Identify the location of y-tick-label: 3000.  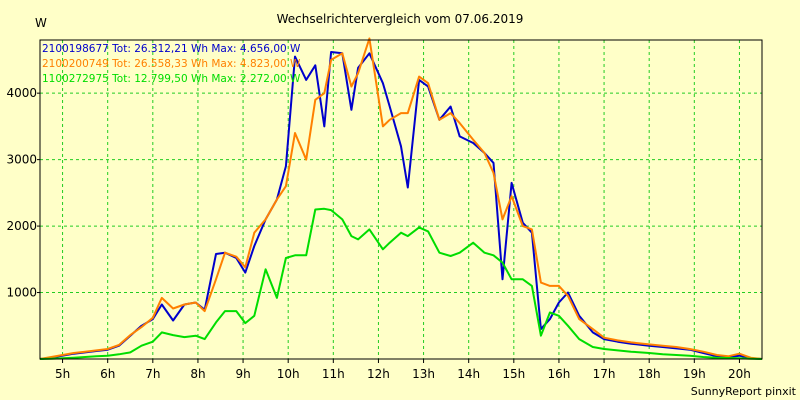
(21, 160).